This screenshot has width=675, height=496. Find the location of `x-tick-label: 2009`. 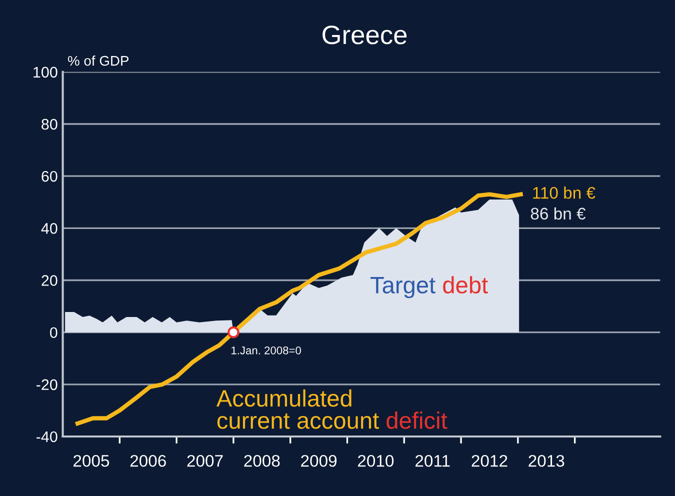

x-tick-label: 2009 is located at coordinates (319, 460).